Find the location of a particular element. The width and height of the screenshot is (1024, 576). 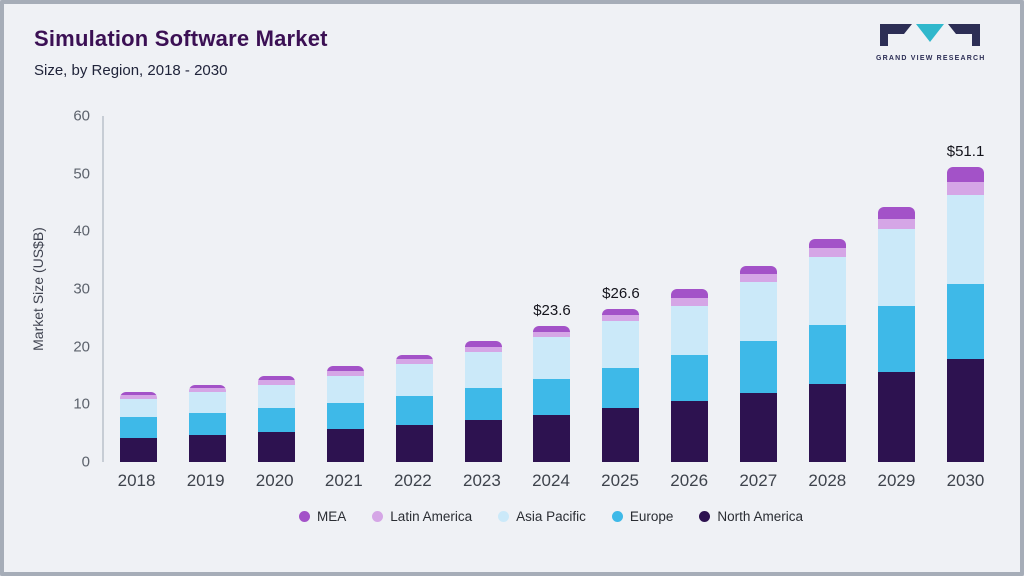

segment-2021-europe is located at coordinates (345, 415).